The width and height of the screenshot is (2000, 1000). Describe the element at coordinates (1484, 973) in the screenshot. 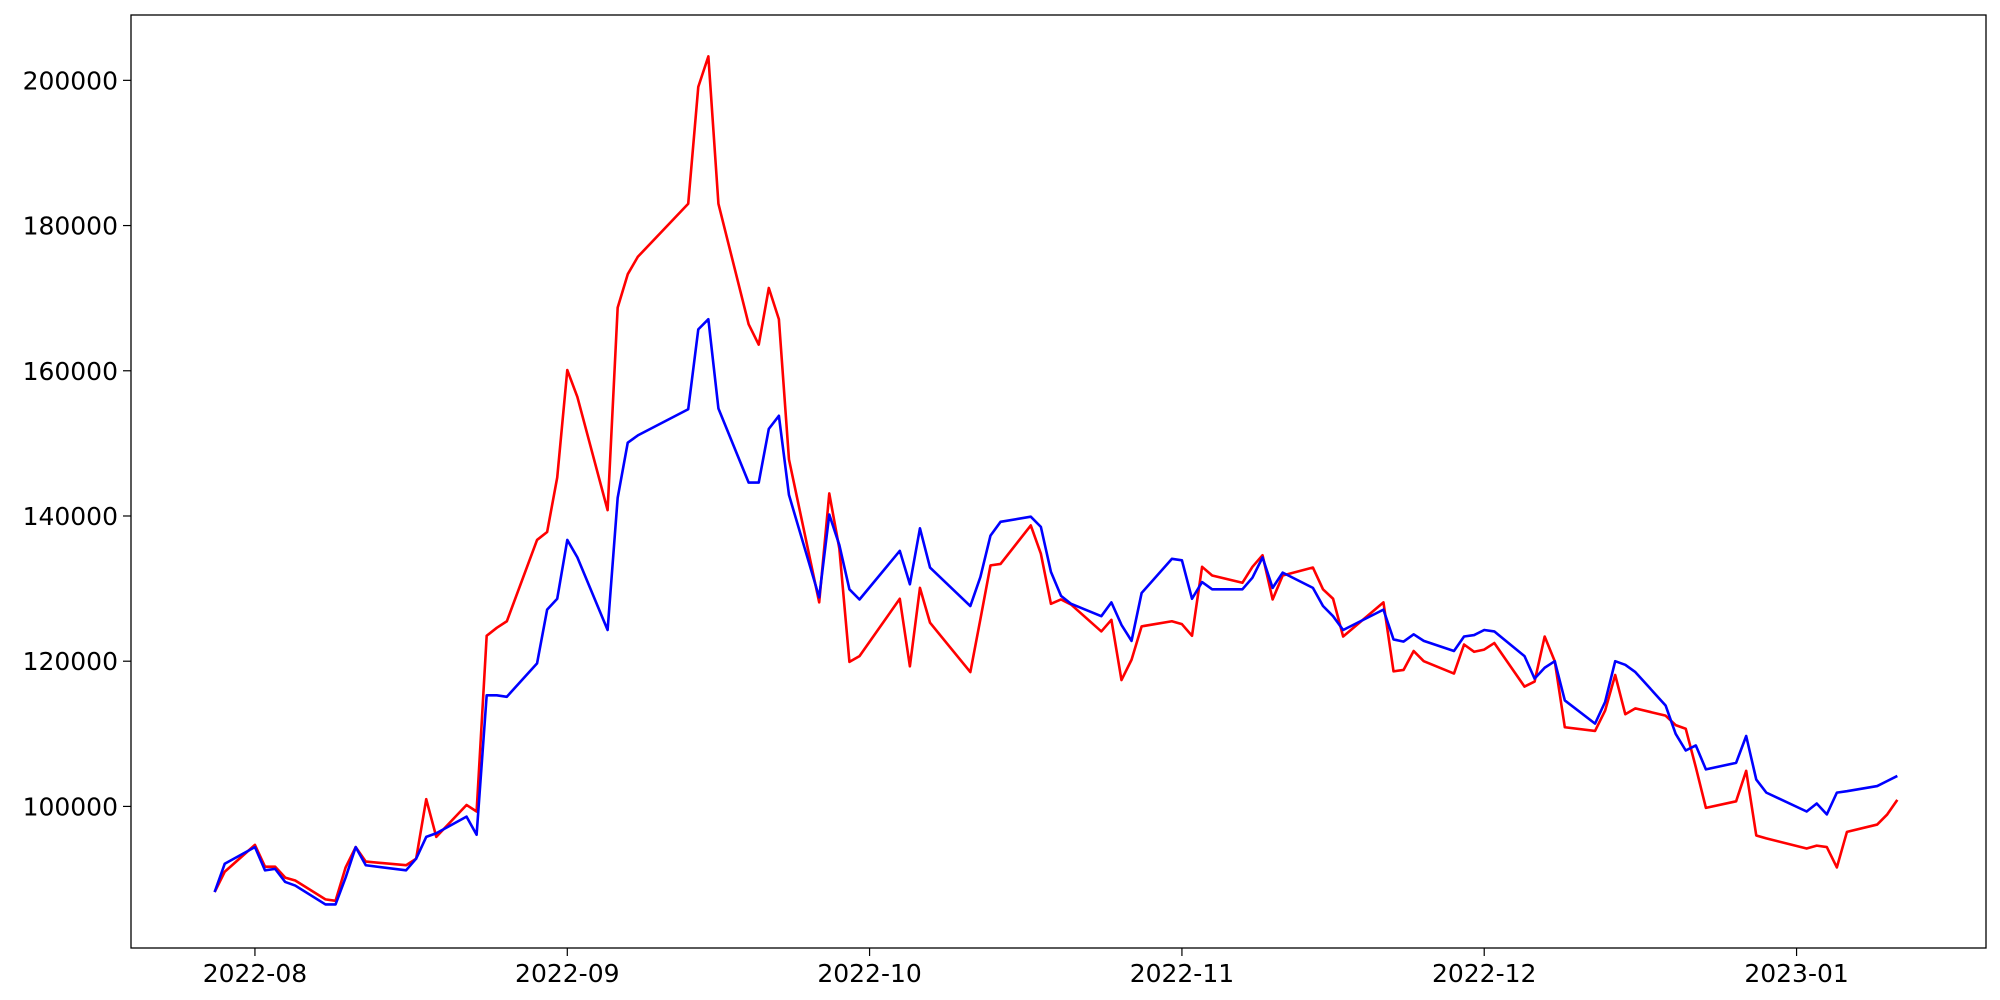

I see `x-tick-label: 2022-12` at that location.